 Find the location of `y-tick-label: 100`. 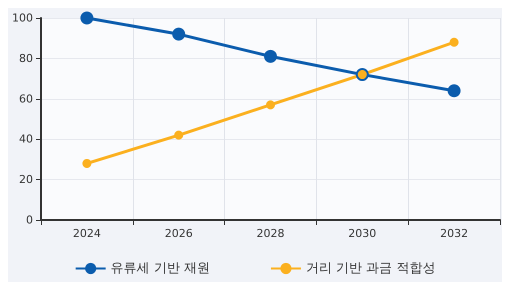

y-tick-label: 100 is located at coordinates (22, 18).